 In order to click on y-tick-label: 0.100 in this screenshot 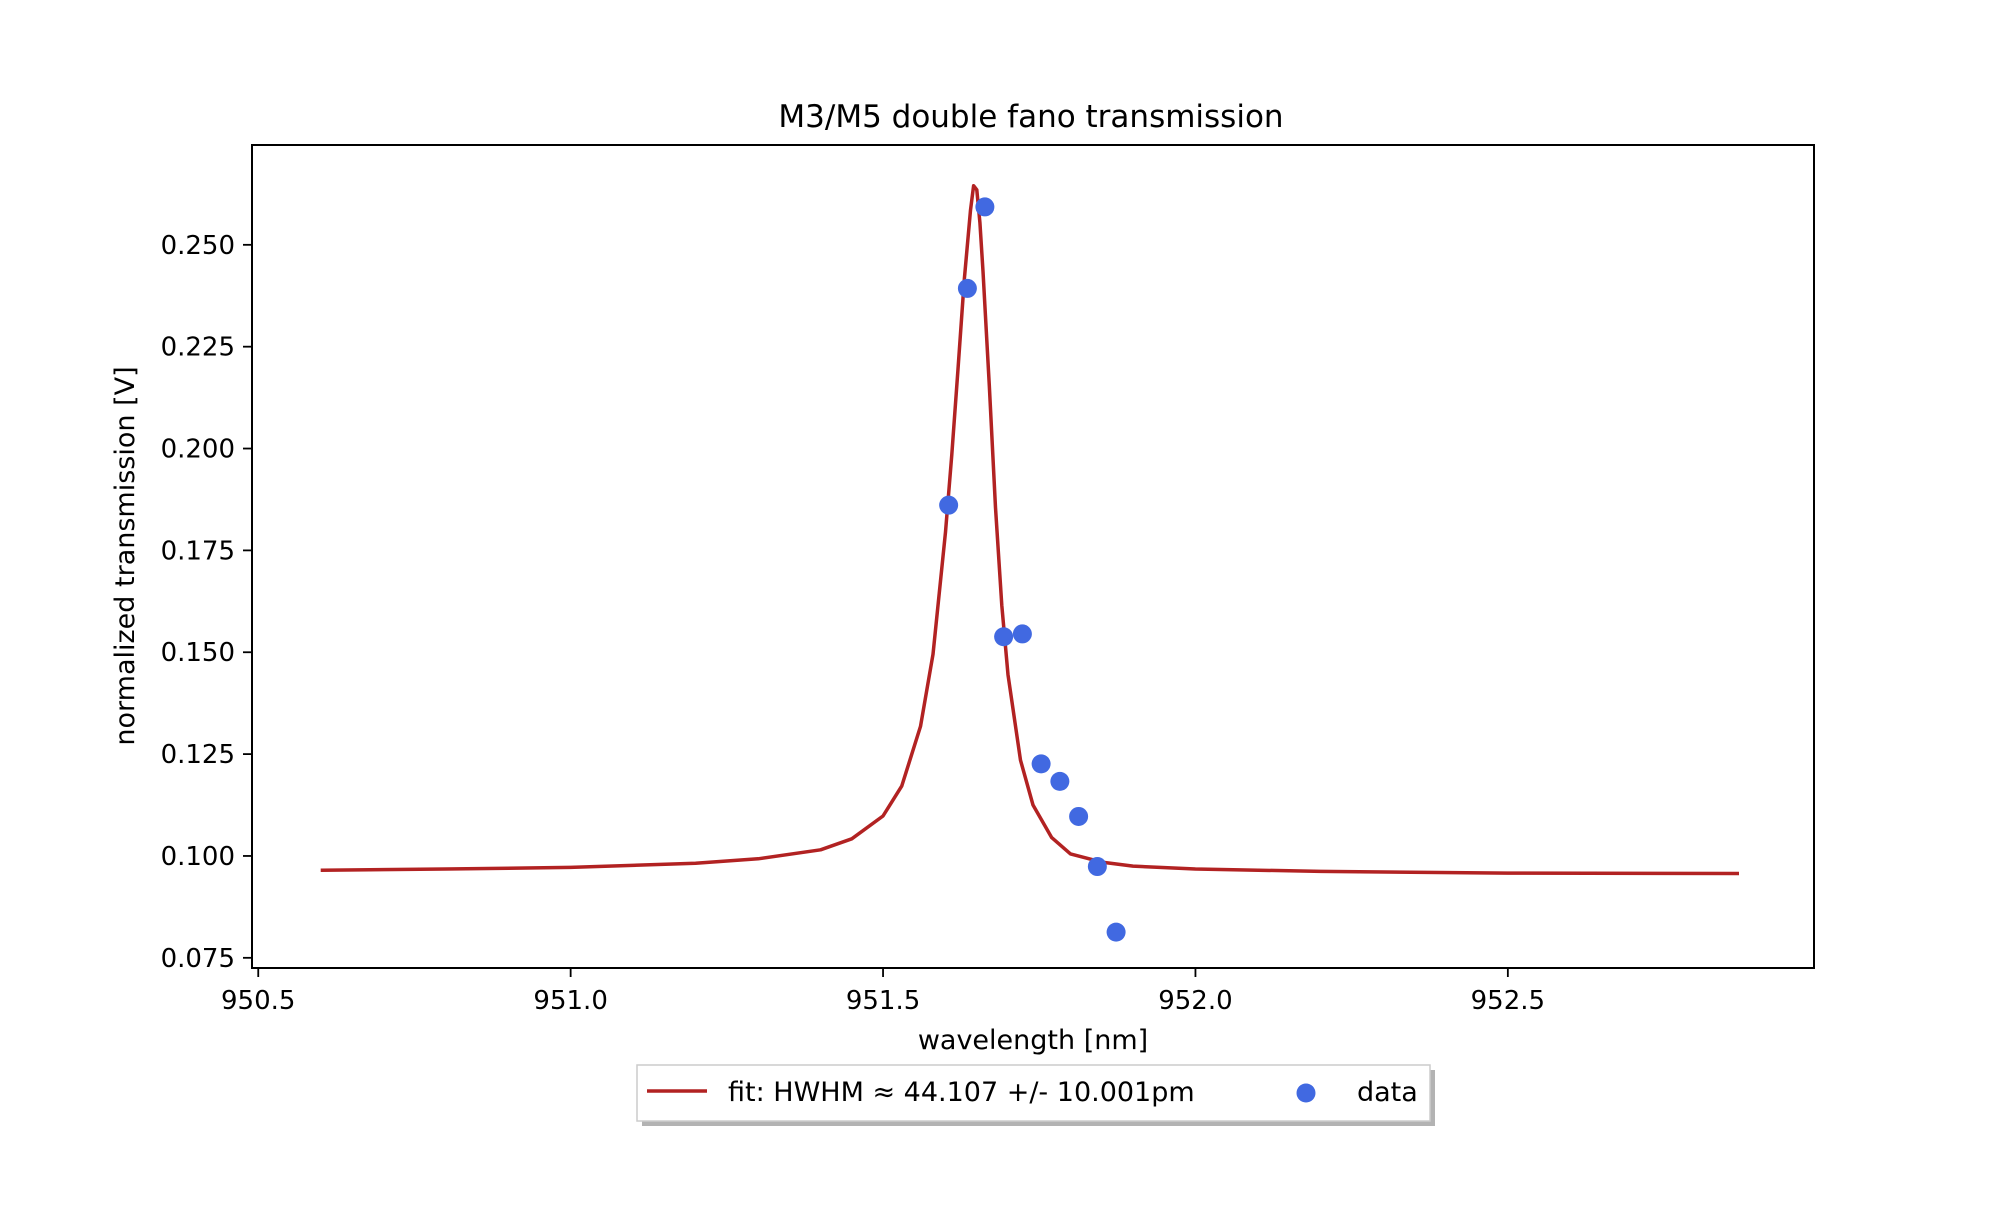, I will do `click(198, 857)`.